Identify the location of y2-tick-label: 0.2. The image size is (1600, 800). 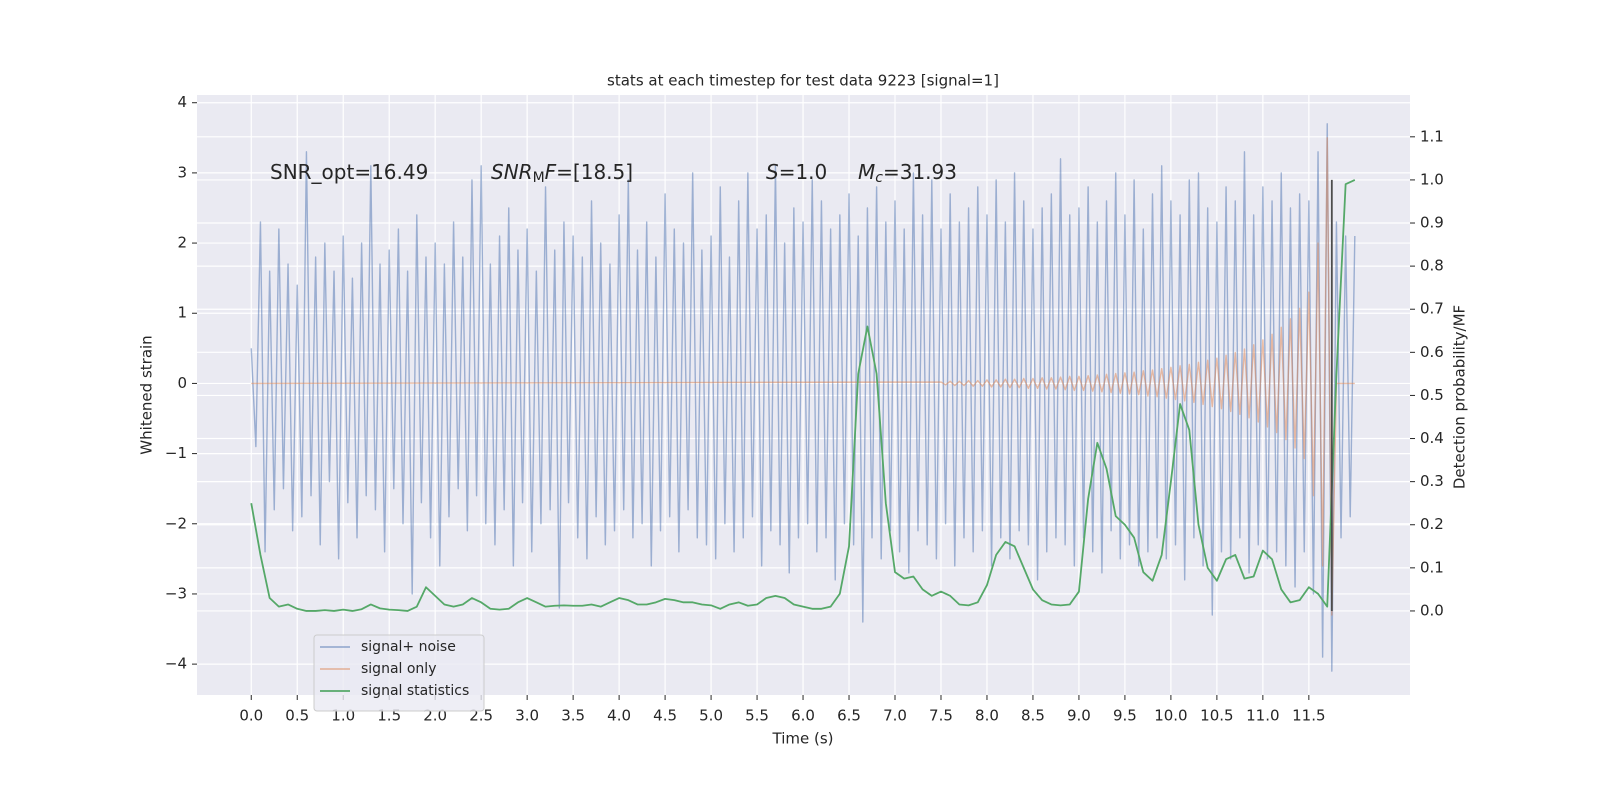
(1432, 524).